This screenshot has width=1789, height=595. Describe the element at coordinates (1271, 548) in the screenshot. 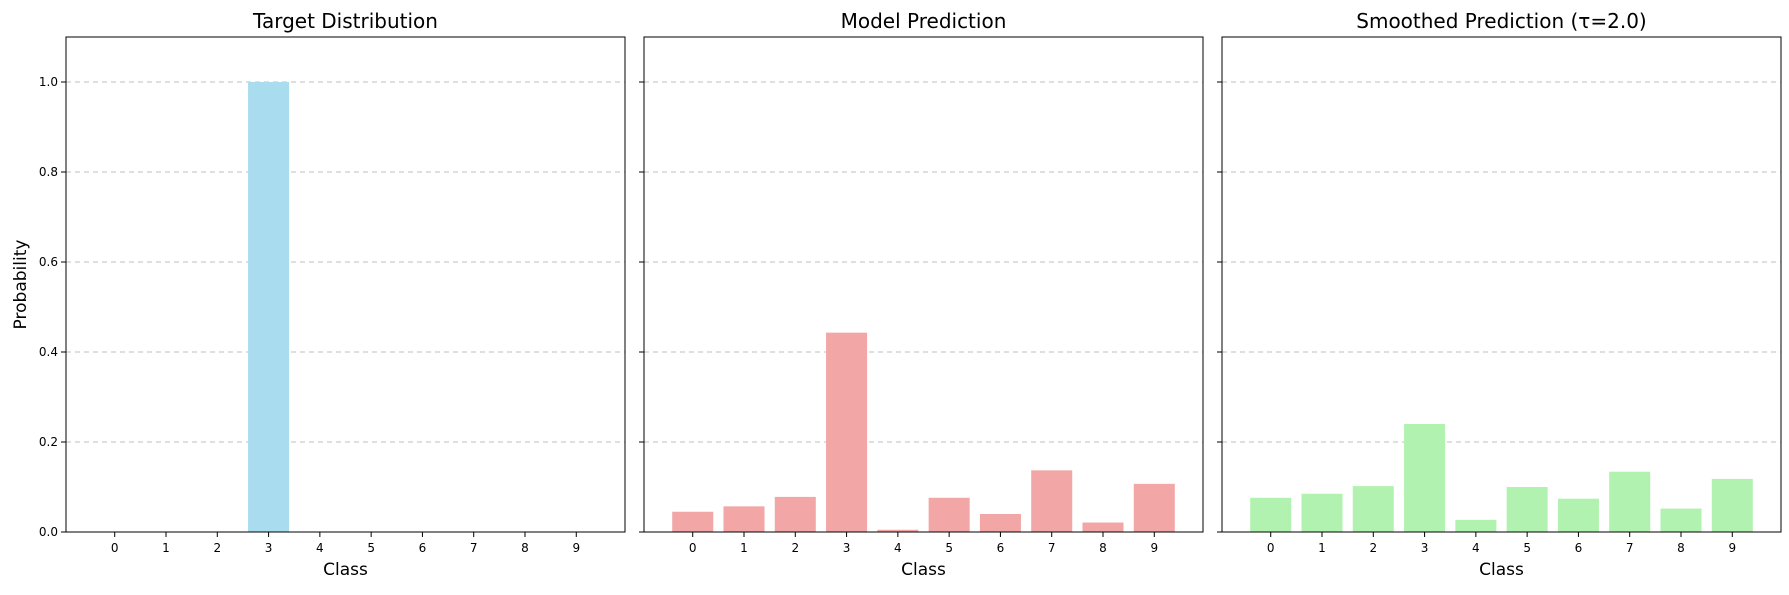

I see `x-tick-label-2-0: 0` at that location.